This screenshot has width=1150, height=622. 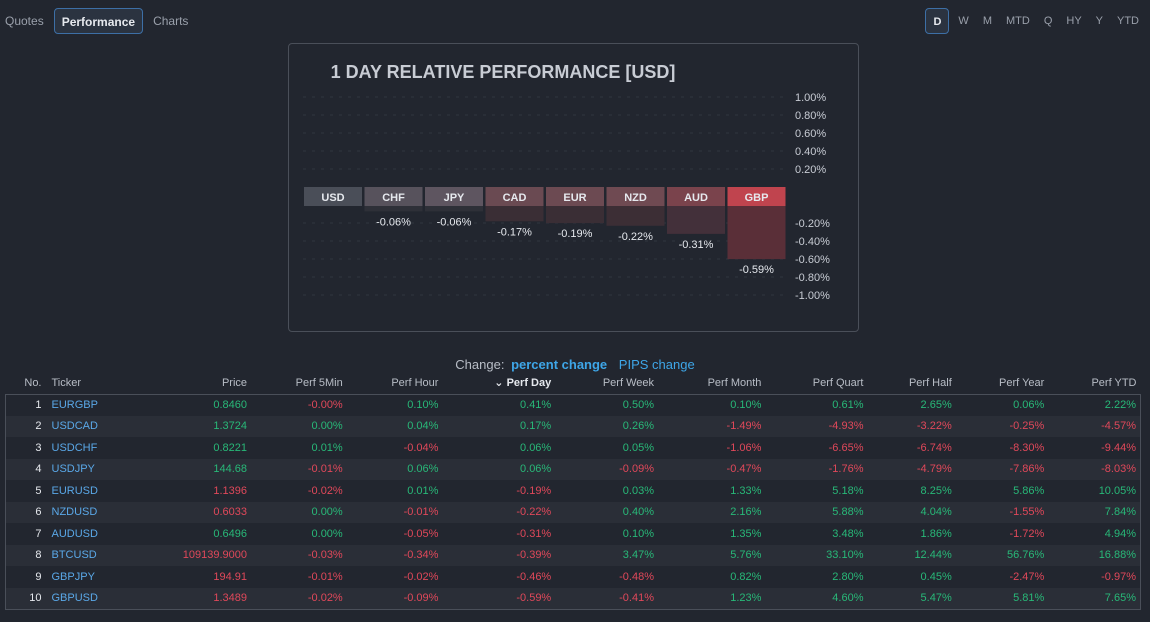 What do you see at coordinates (1027, 426) in the screenshot?
I see `perf-cell: -0.25%` at bounding box center [1027, 426].